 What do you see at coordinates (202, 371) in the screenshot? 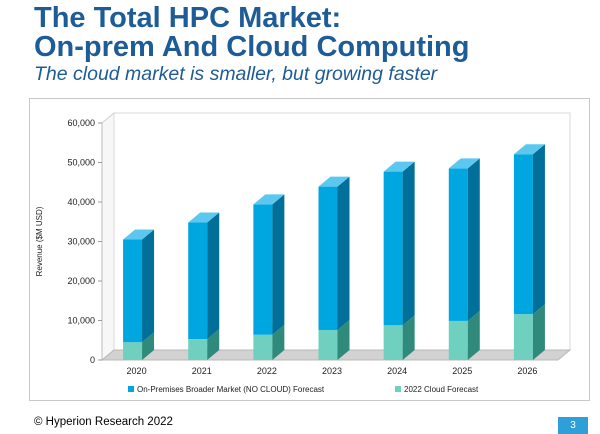
I see `x-tick-label: 2021` at bounding box center [202, 371].